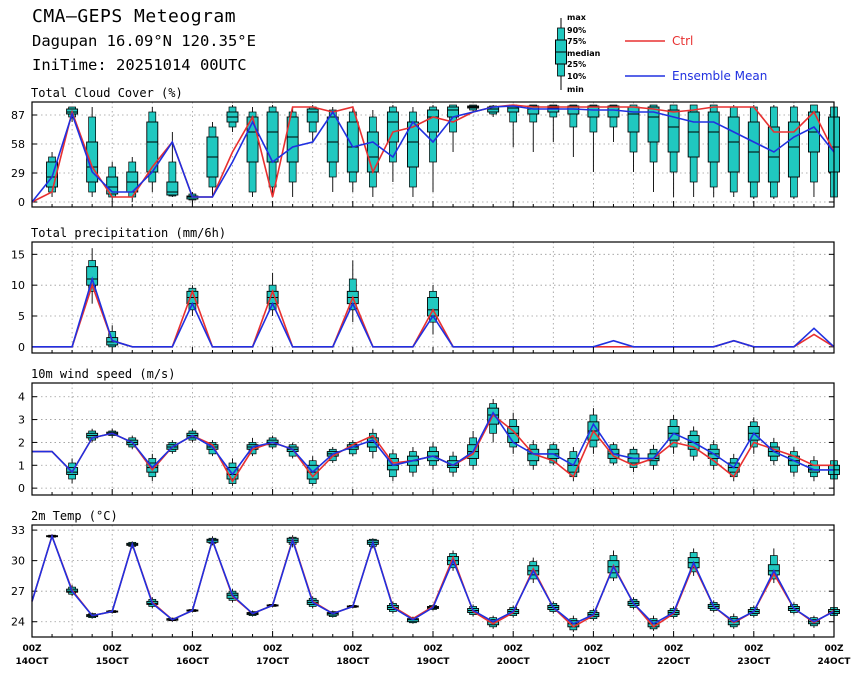  What do you see at coordinates (584, 53) in the screenshot?
I see `legend-box-label: median` at bounding box center [584, 53].